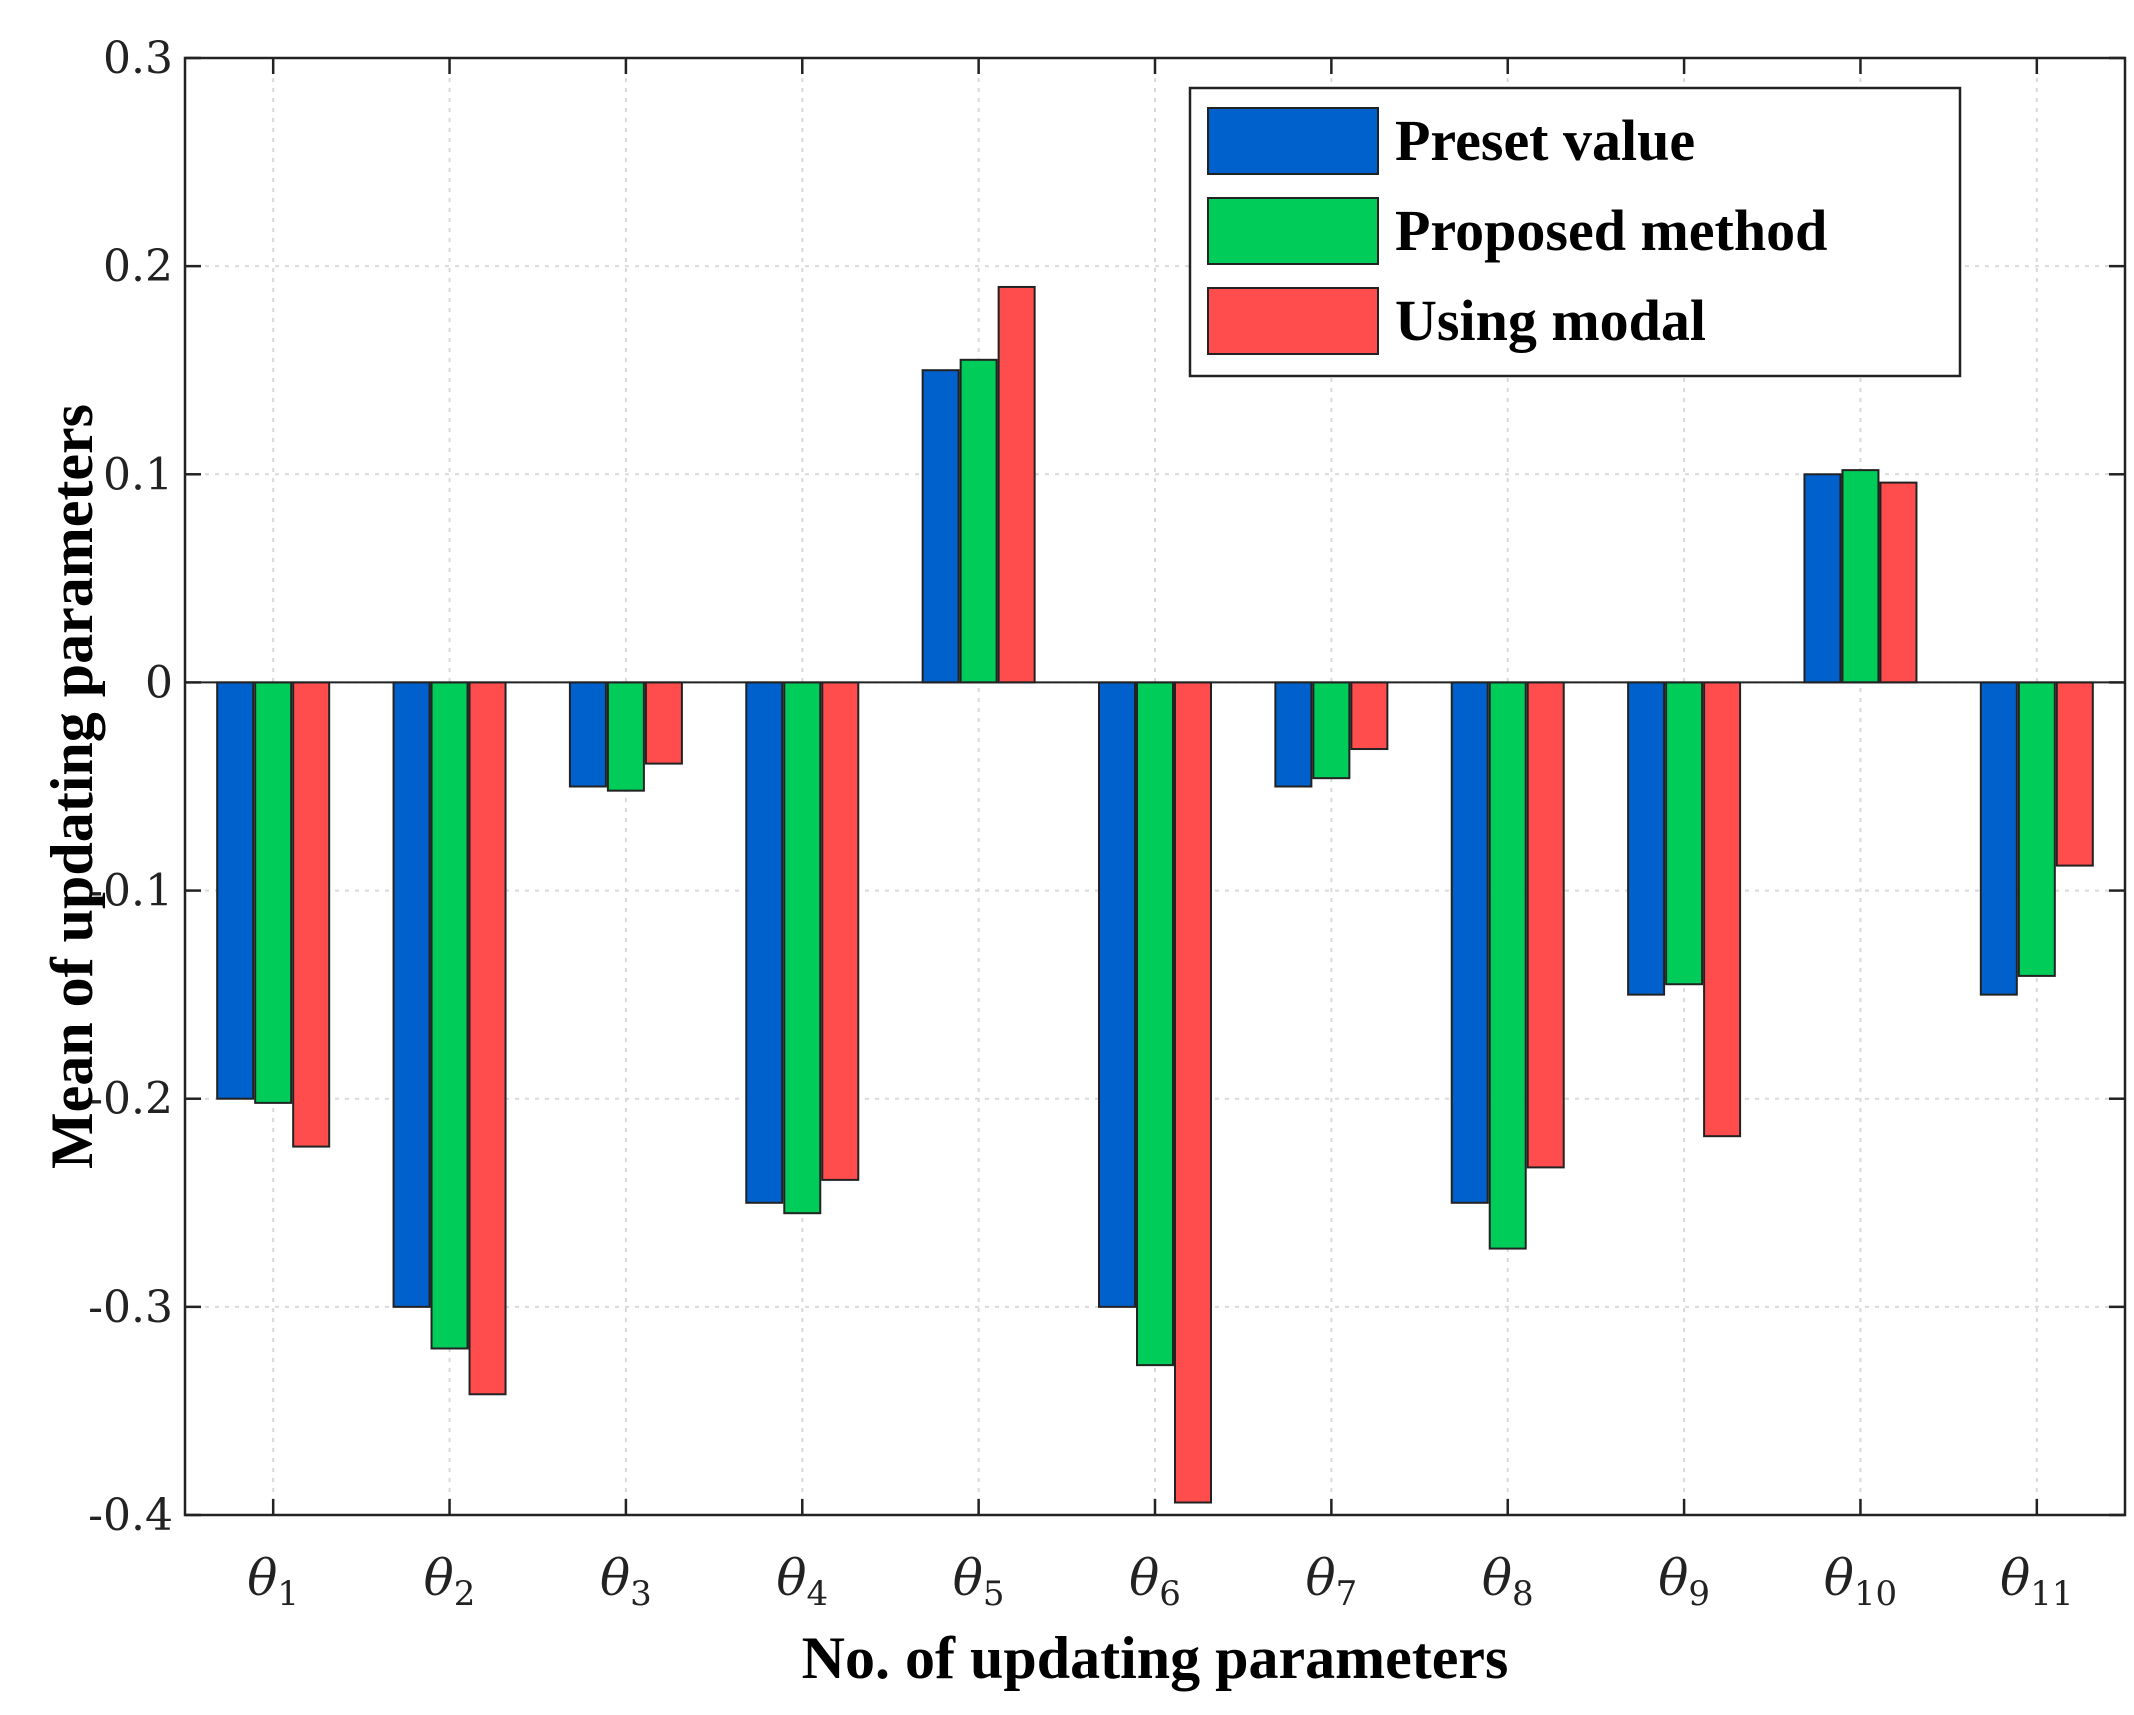 The image size is (2134, 1715). Describe the element at coordinates (273, 1581) in the screenshot. I see `x-tick-label: θ1` at that location.